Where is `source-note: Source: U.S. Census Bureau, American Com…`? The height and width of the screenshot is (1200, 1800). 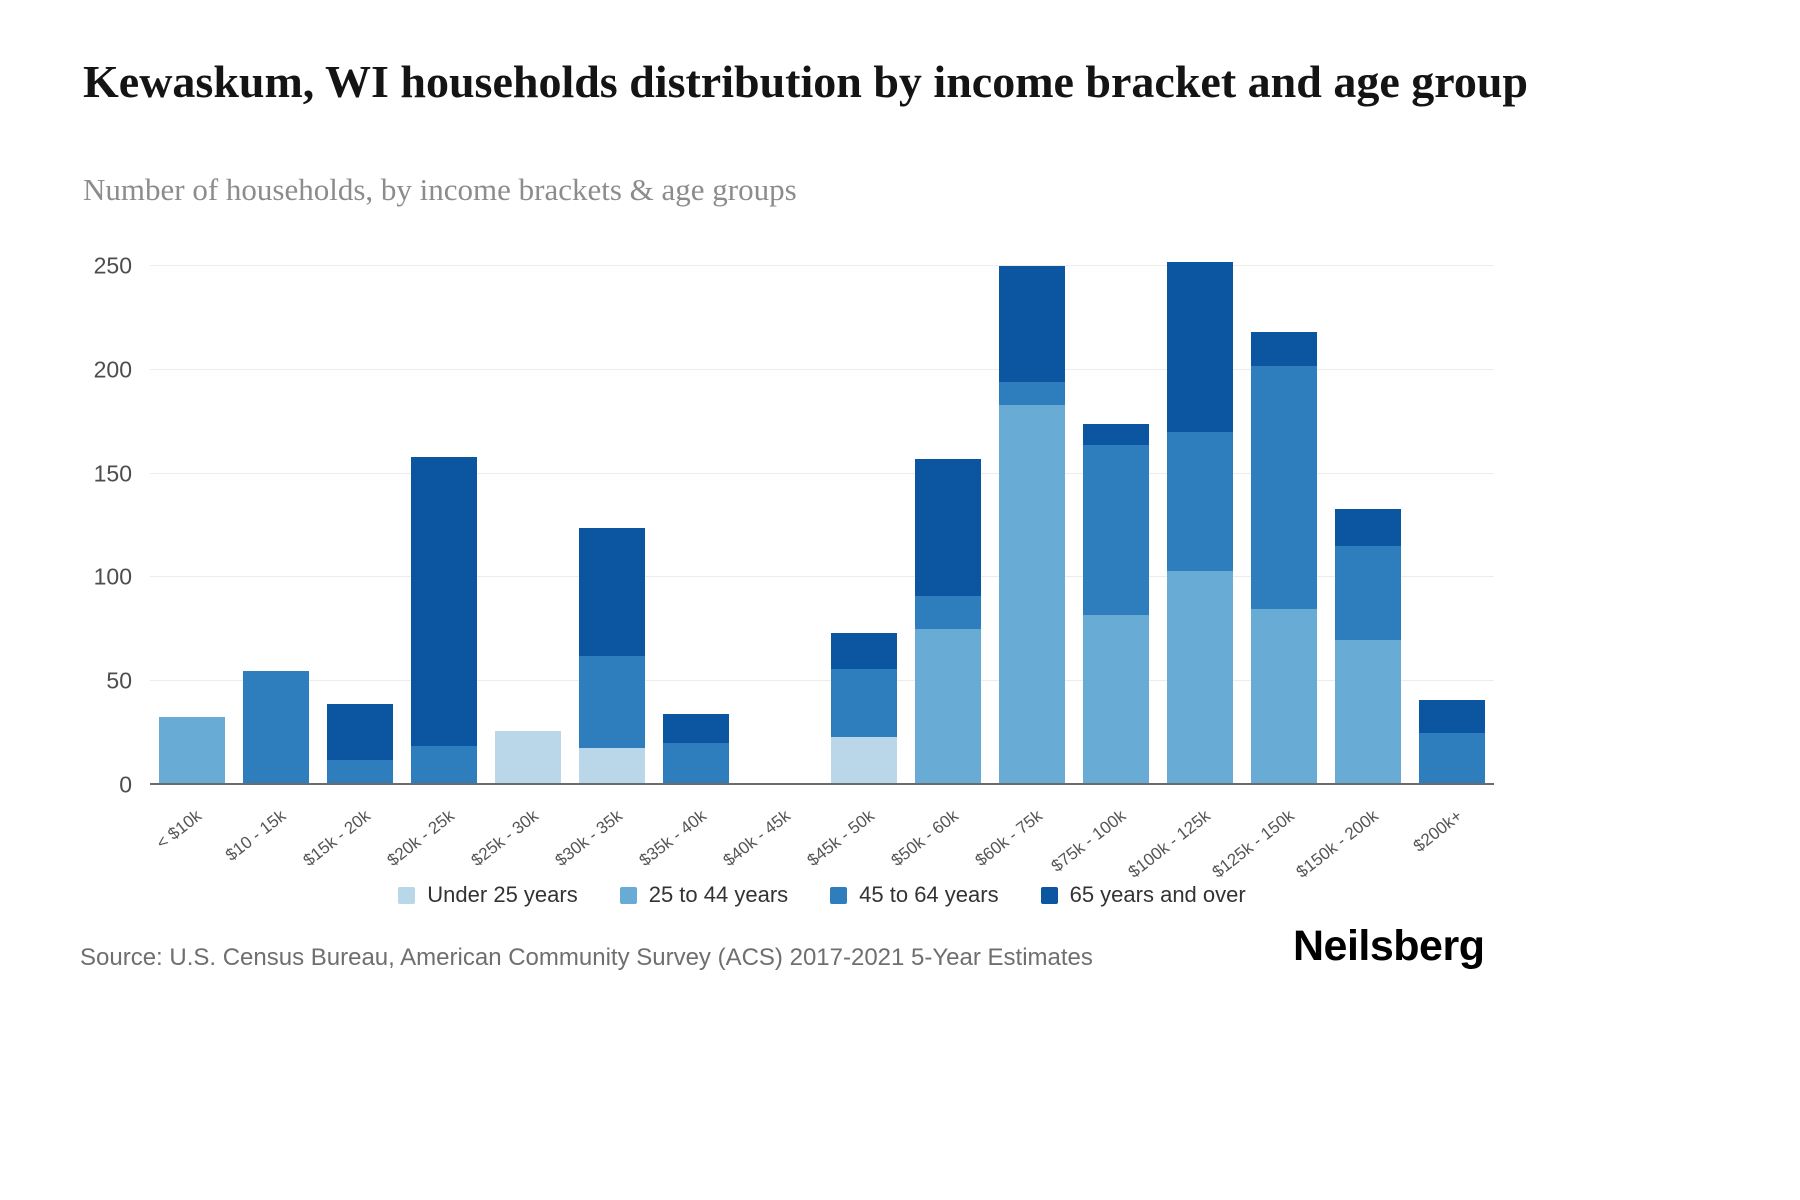
source-note: Source: U.S. Census Bureau, American Com… is located at coordinates (586, 957).